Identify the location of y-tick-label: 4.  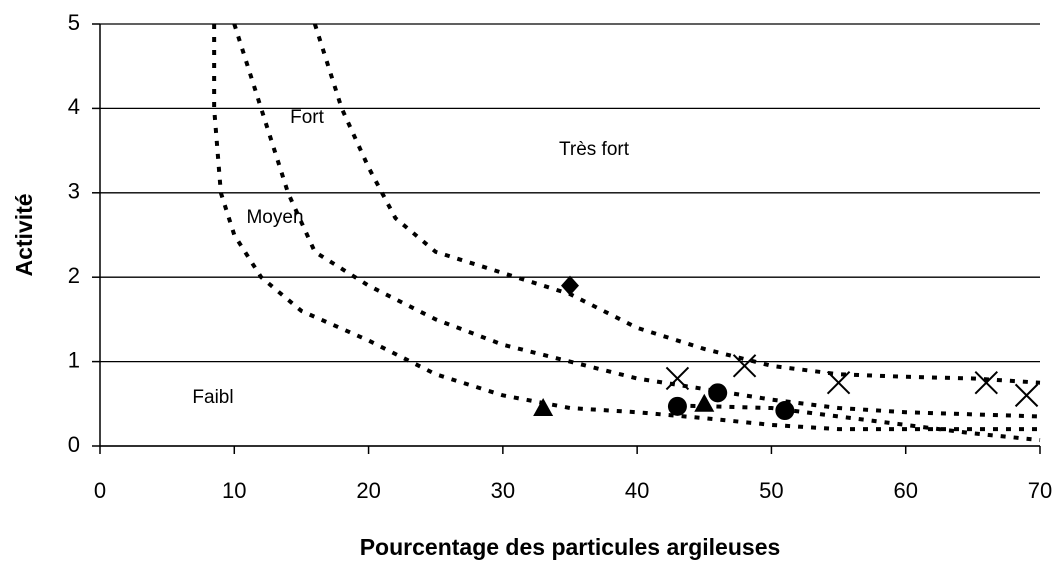
(74, 106).